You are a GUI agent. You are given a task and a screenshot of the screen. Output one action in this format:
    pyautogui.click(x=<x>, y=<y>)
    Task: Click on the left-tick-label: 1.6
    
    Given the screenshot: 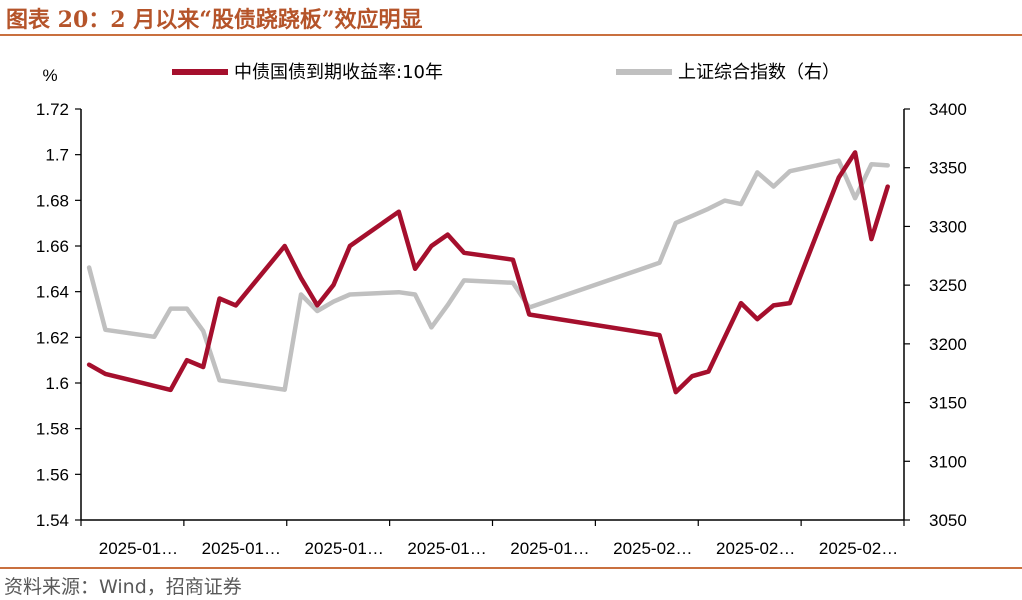 What is the action you would take?
    pyautogui.click(x=57, y=383)
    